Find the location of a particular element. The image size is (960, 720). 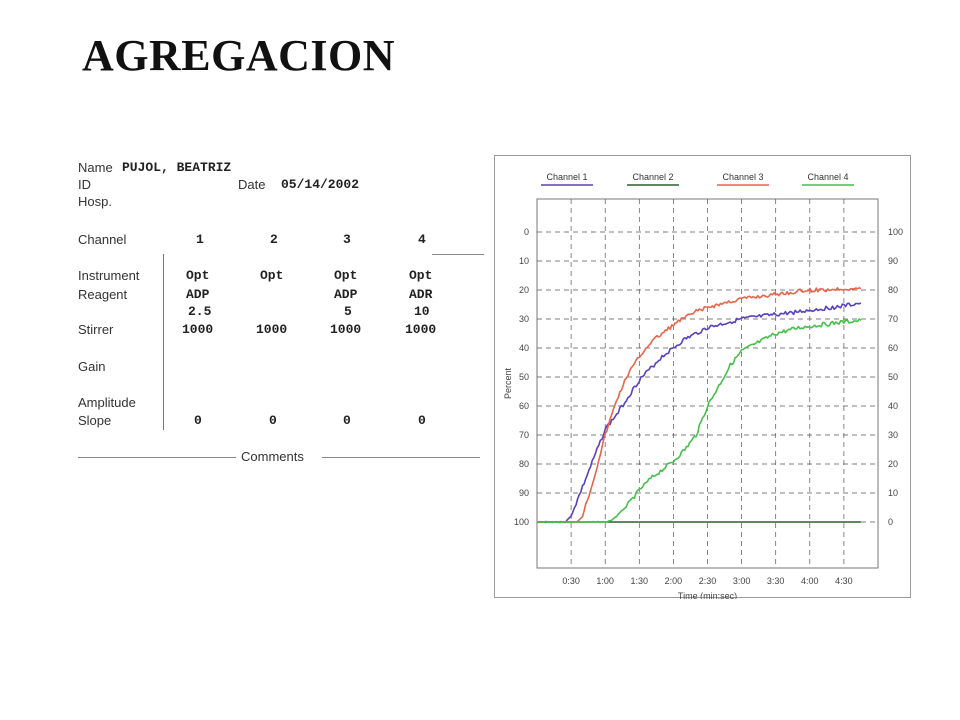

y-left-tick-label: 0 is located at coordinates (526, 232).